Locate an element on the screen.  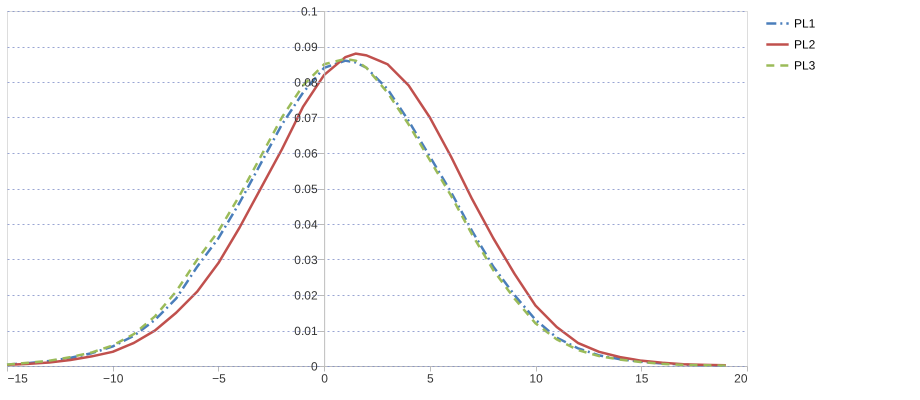
x-tick-label: 0 is located at coordinates (324, 379).